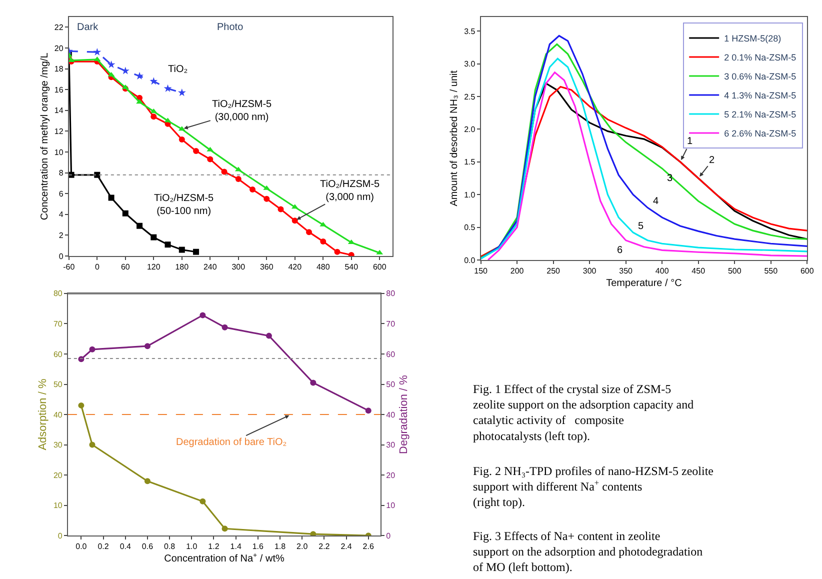  I want to click on y2-tick-label: 80, so click(391, 293).